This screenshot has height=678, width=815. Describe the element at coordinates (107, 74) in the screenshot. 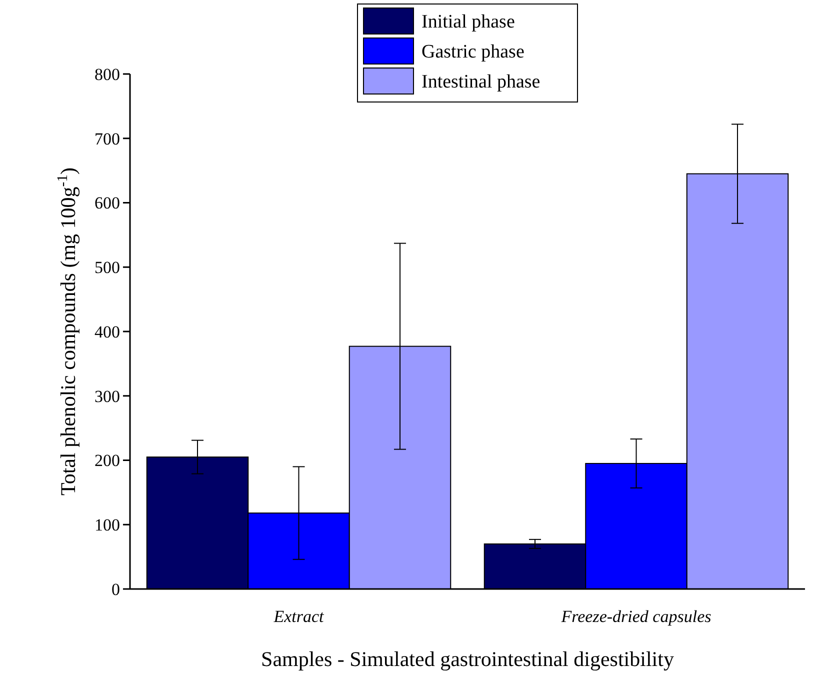

I see `y-tick-label: 800` at that location.